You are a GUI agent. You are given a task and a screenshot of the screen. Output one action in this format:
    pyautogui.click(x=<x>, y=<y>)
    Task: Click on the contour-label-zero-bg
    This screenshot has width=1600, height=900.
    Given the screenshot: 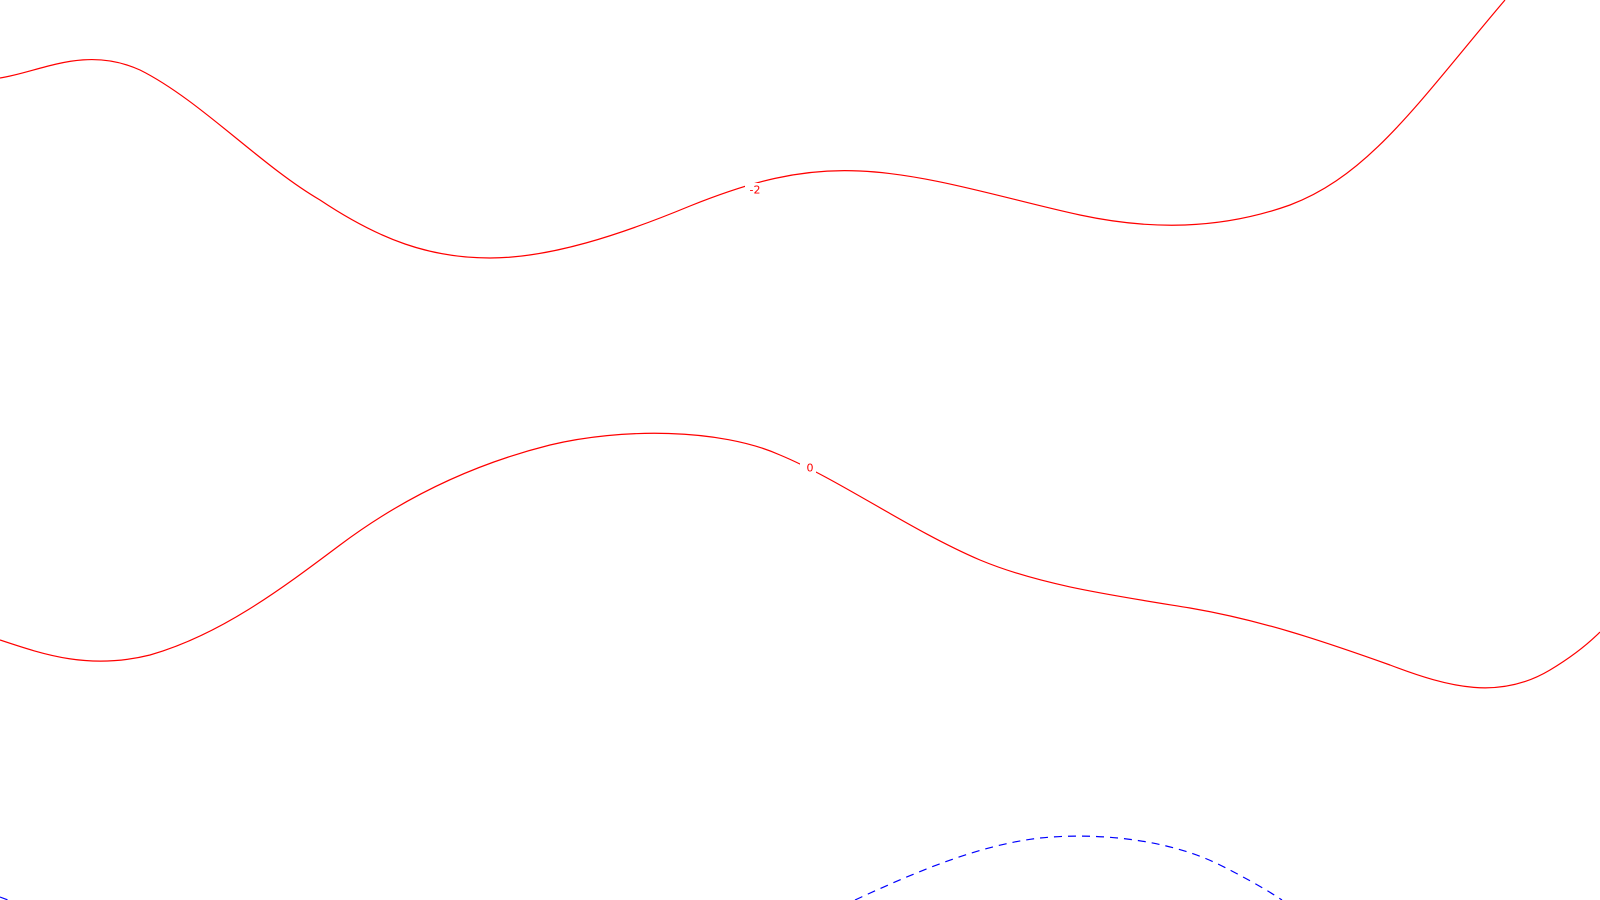 What is the action you would take?
    pyautogui.click(x=808, y=468)
    